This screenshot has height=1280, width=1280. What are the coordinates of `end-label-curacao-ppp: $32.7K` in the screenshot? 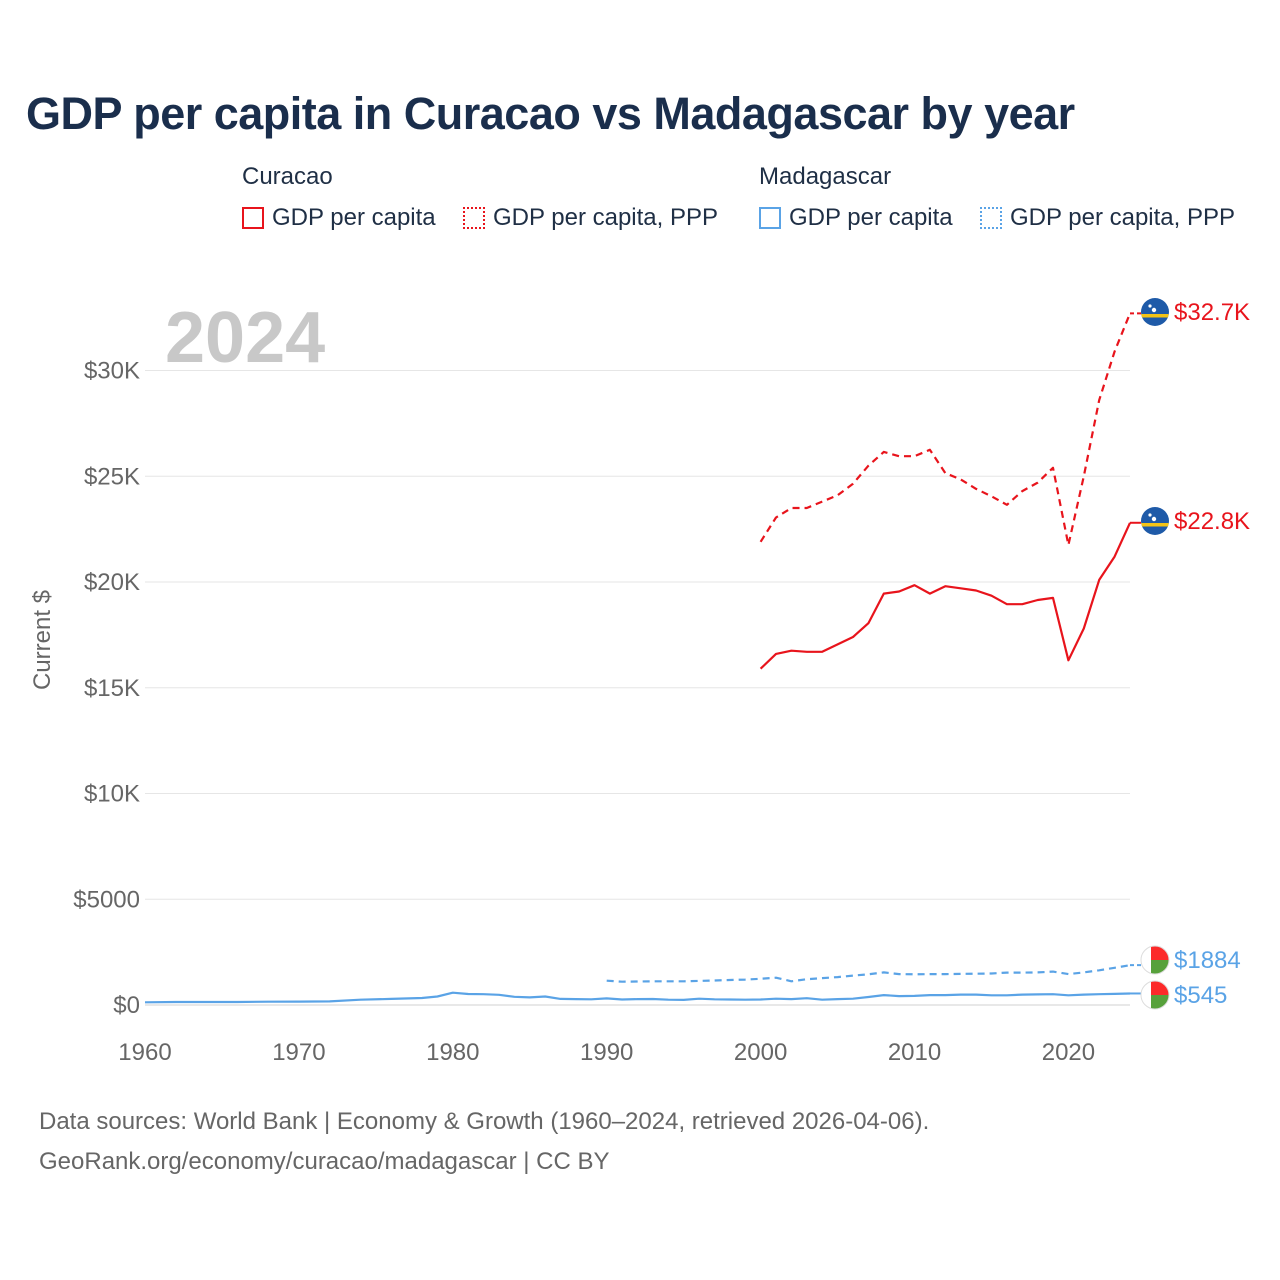 It's located at (1212, 312).